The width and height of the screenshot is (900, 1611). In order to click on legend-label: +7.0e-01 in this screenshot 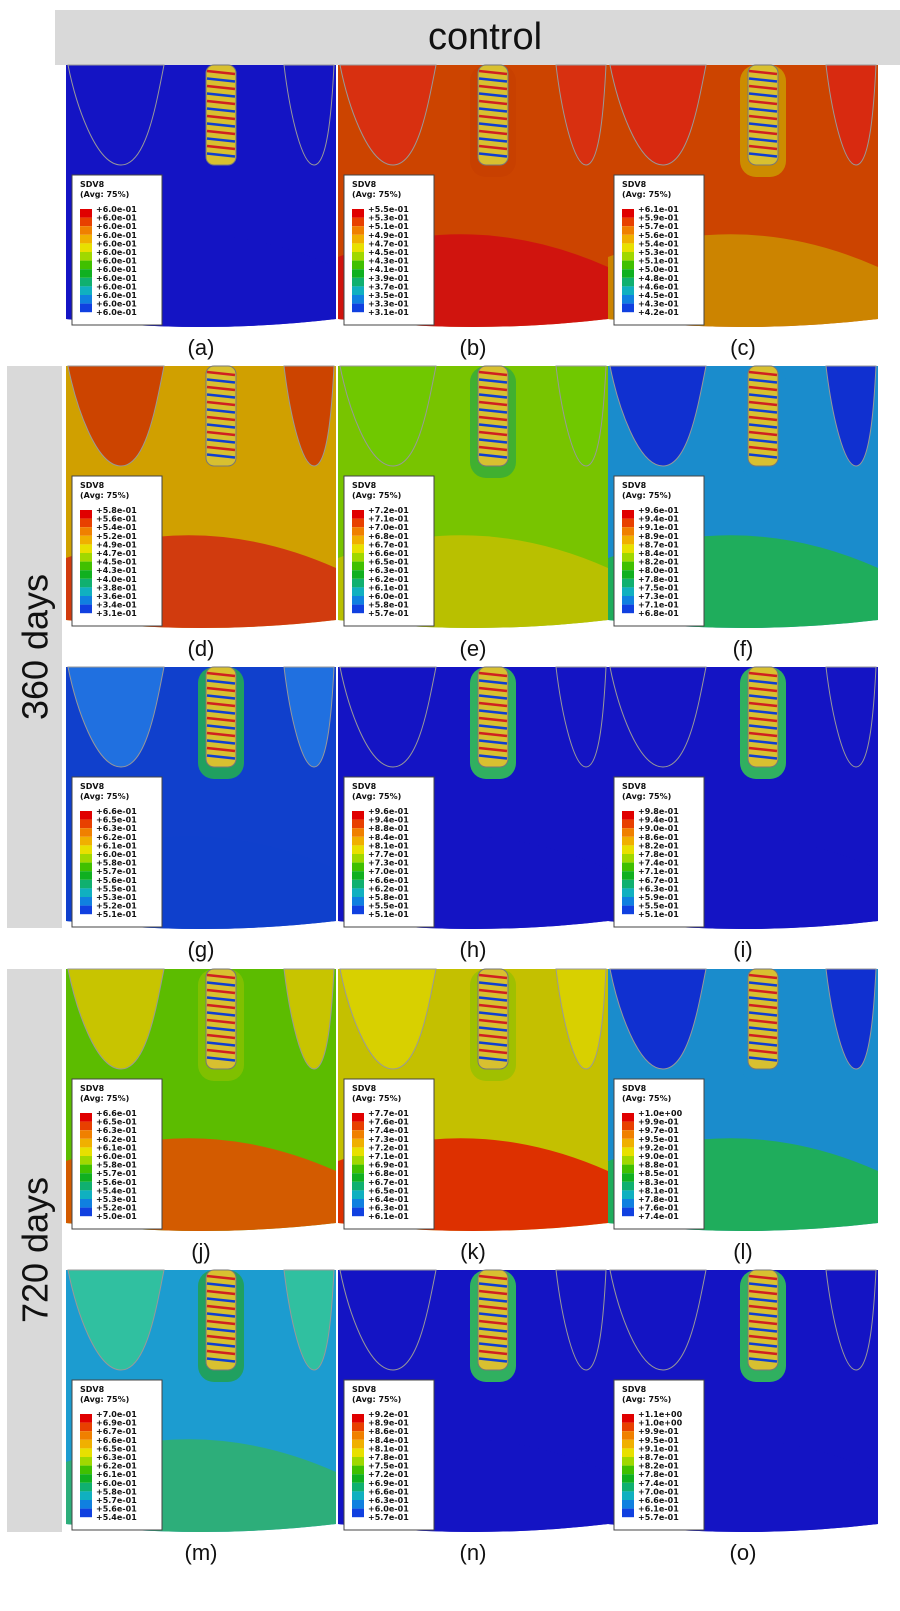, I will do `click(658, 1491)`.